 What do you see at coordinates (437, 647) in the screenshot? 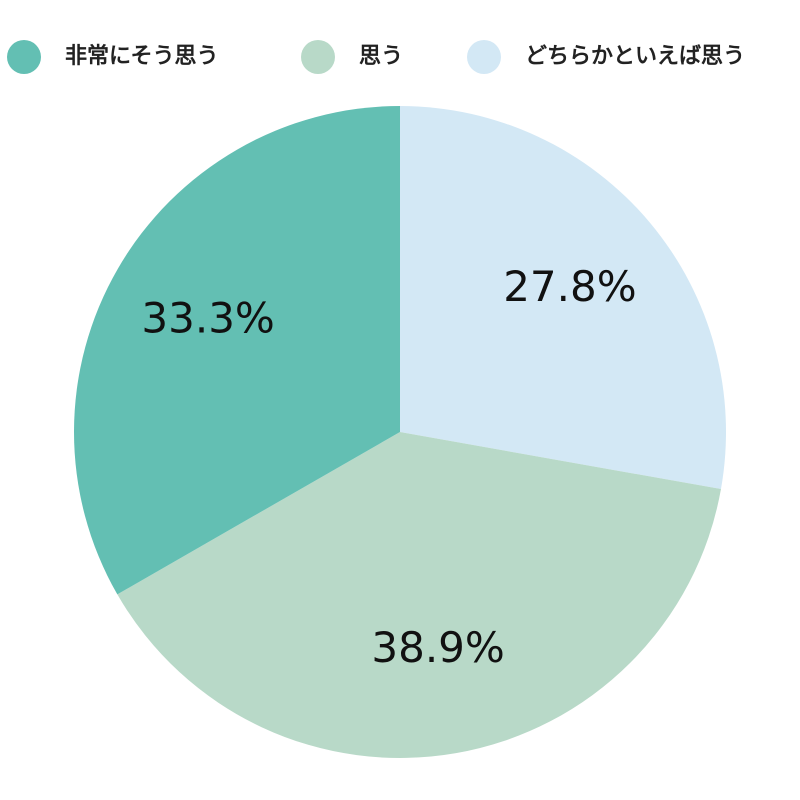
I see `value-label: 38.9%` at bounding box center [437, 647].